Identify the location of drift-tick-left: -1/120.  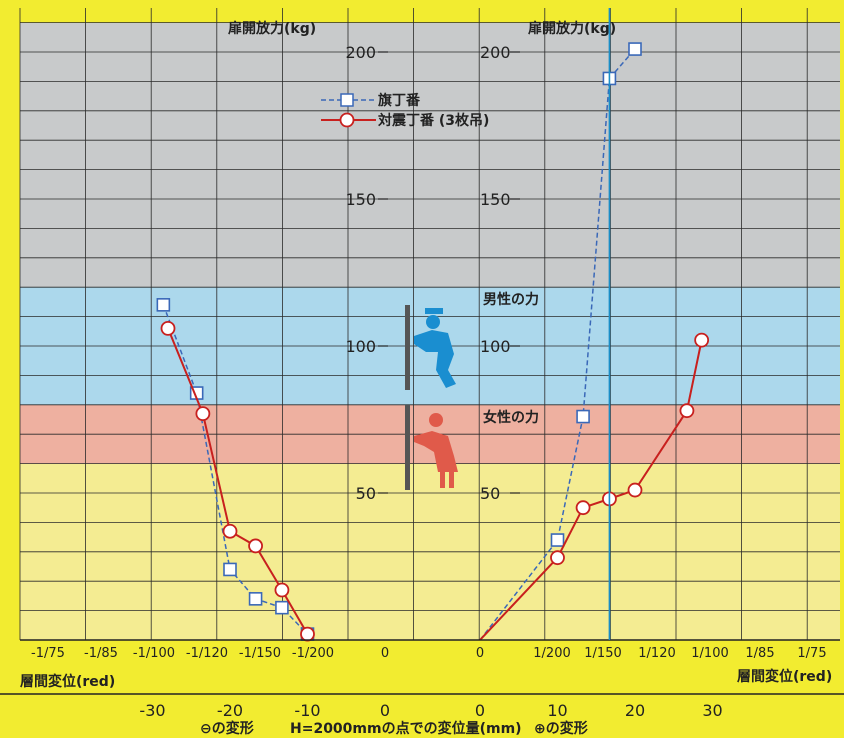
(207, 653).